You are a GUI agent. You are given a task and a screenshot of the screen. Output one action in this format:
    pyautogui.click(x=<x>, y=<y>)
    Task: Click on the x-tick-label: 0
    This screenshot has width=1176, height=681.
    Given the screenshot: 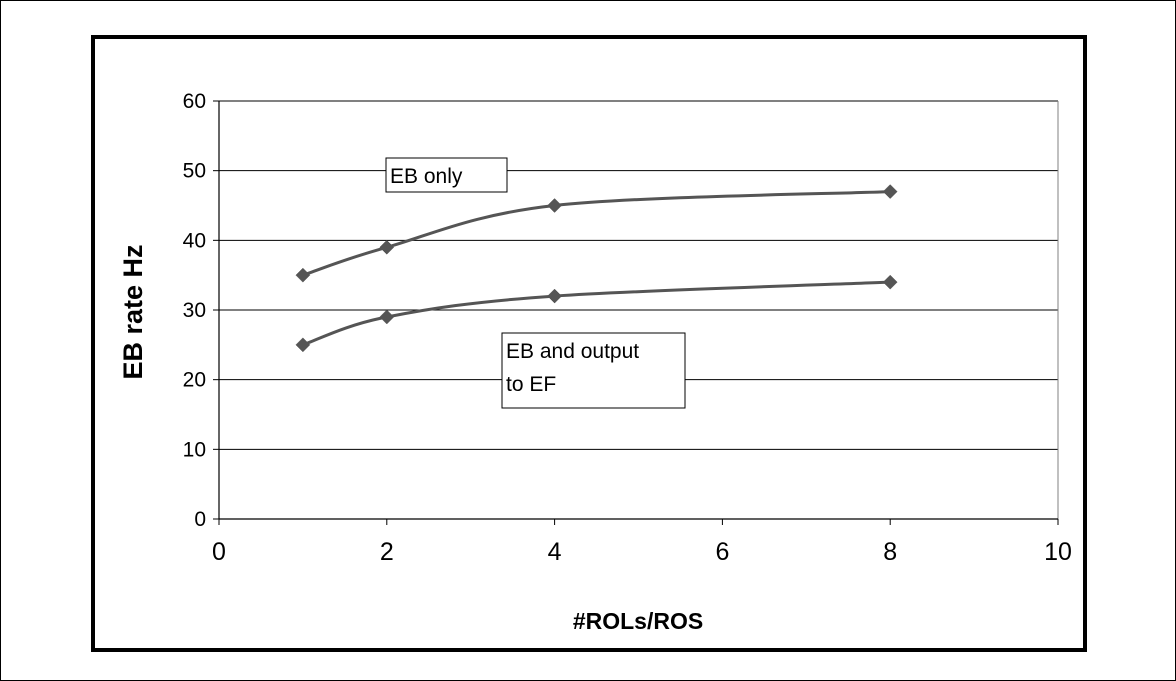 What is the action you would take?
    pyautogui.click(x=219, y=552)
    